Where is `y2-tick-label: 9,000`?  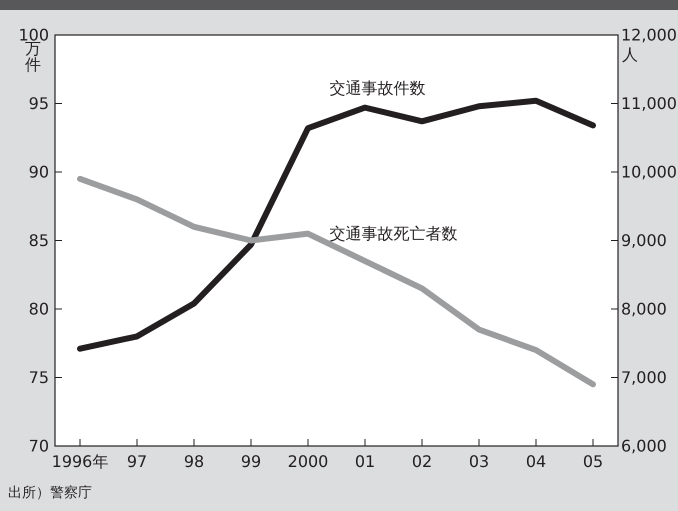
y2-tick-label: 9,000 is located at coordinates (644, 240).